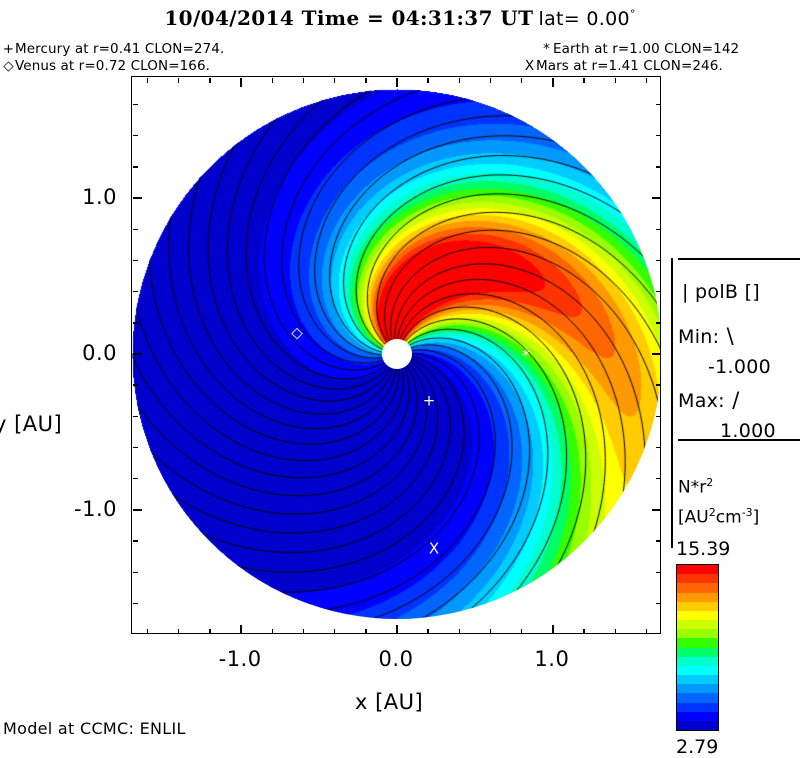 The image size is (800, 758). What do you see at coordinates (693, 517) in the screenshot?
I see `units-prefix: [AU` at bounding box center [693, 517].